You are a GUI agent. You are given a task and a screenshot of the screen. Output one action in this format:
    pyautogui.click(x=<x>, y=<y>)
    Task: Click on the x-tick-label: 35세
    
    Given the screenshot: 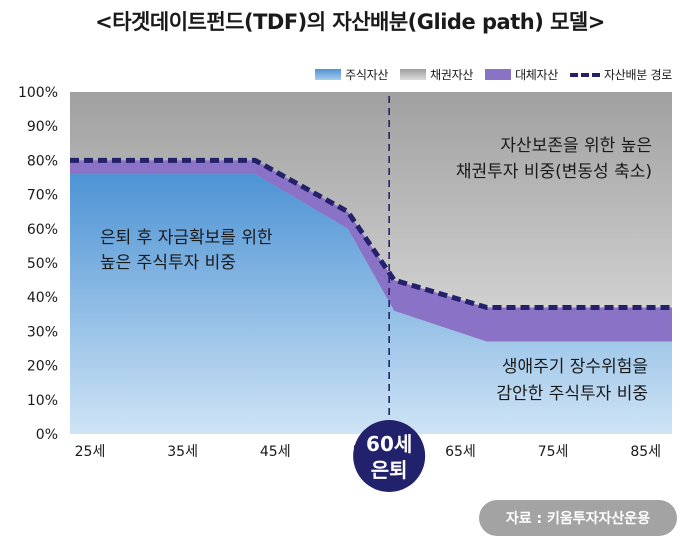 What is the action you would take?
    pyautogui.click(x=182, y=452)
    